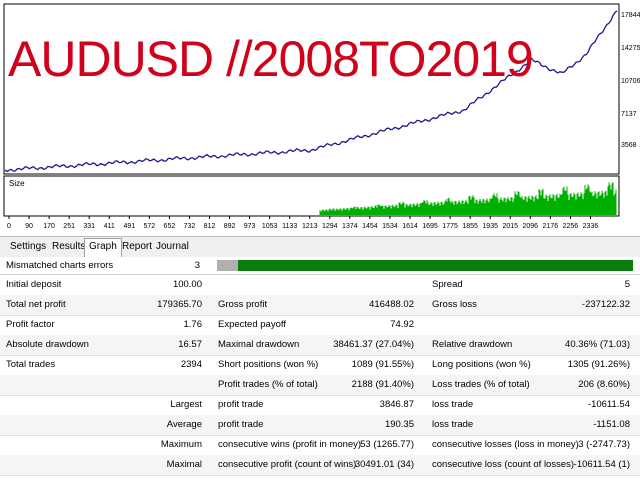  Describe the element at coordinates (384, 464) in the screenshot. I see `maximal-profit-value: 30491.01 (34)` at that location.